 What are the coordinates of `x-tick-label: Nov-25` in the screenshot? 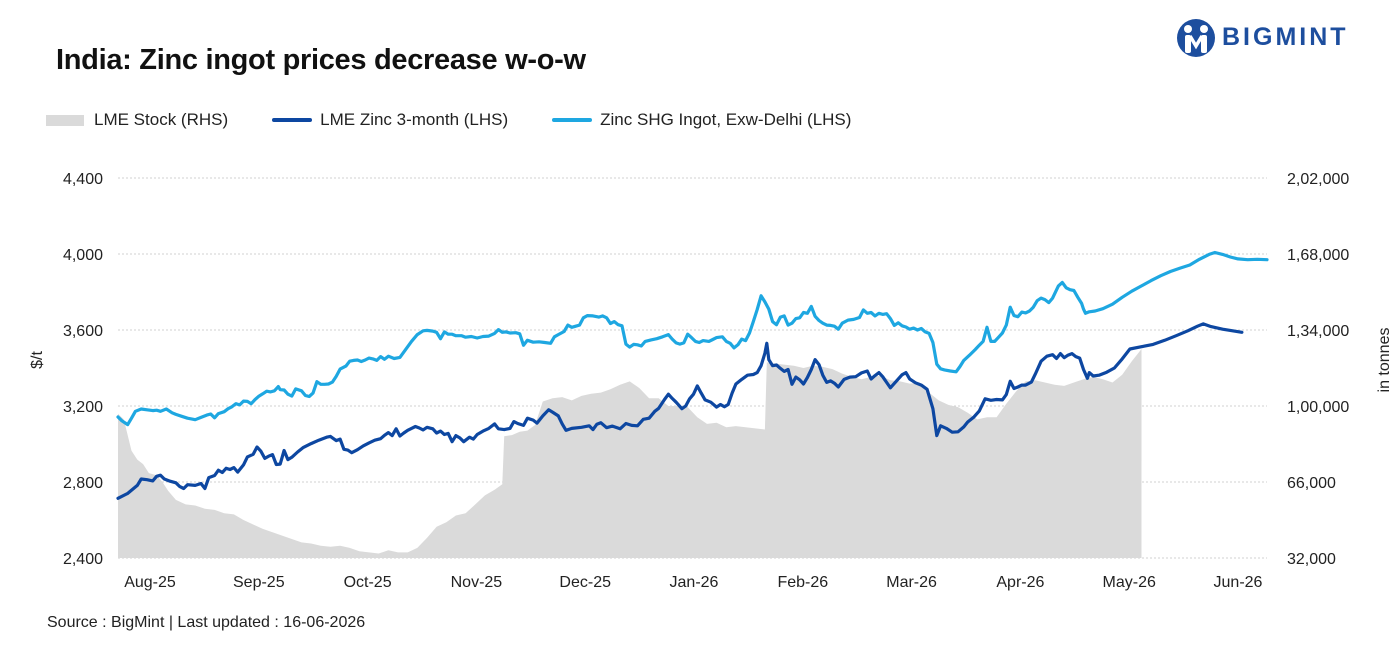 It's located at (477, 582).